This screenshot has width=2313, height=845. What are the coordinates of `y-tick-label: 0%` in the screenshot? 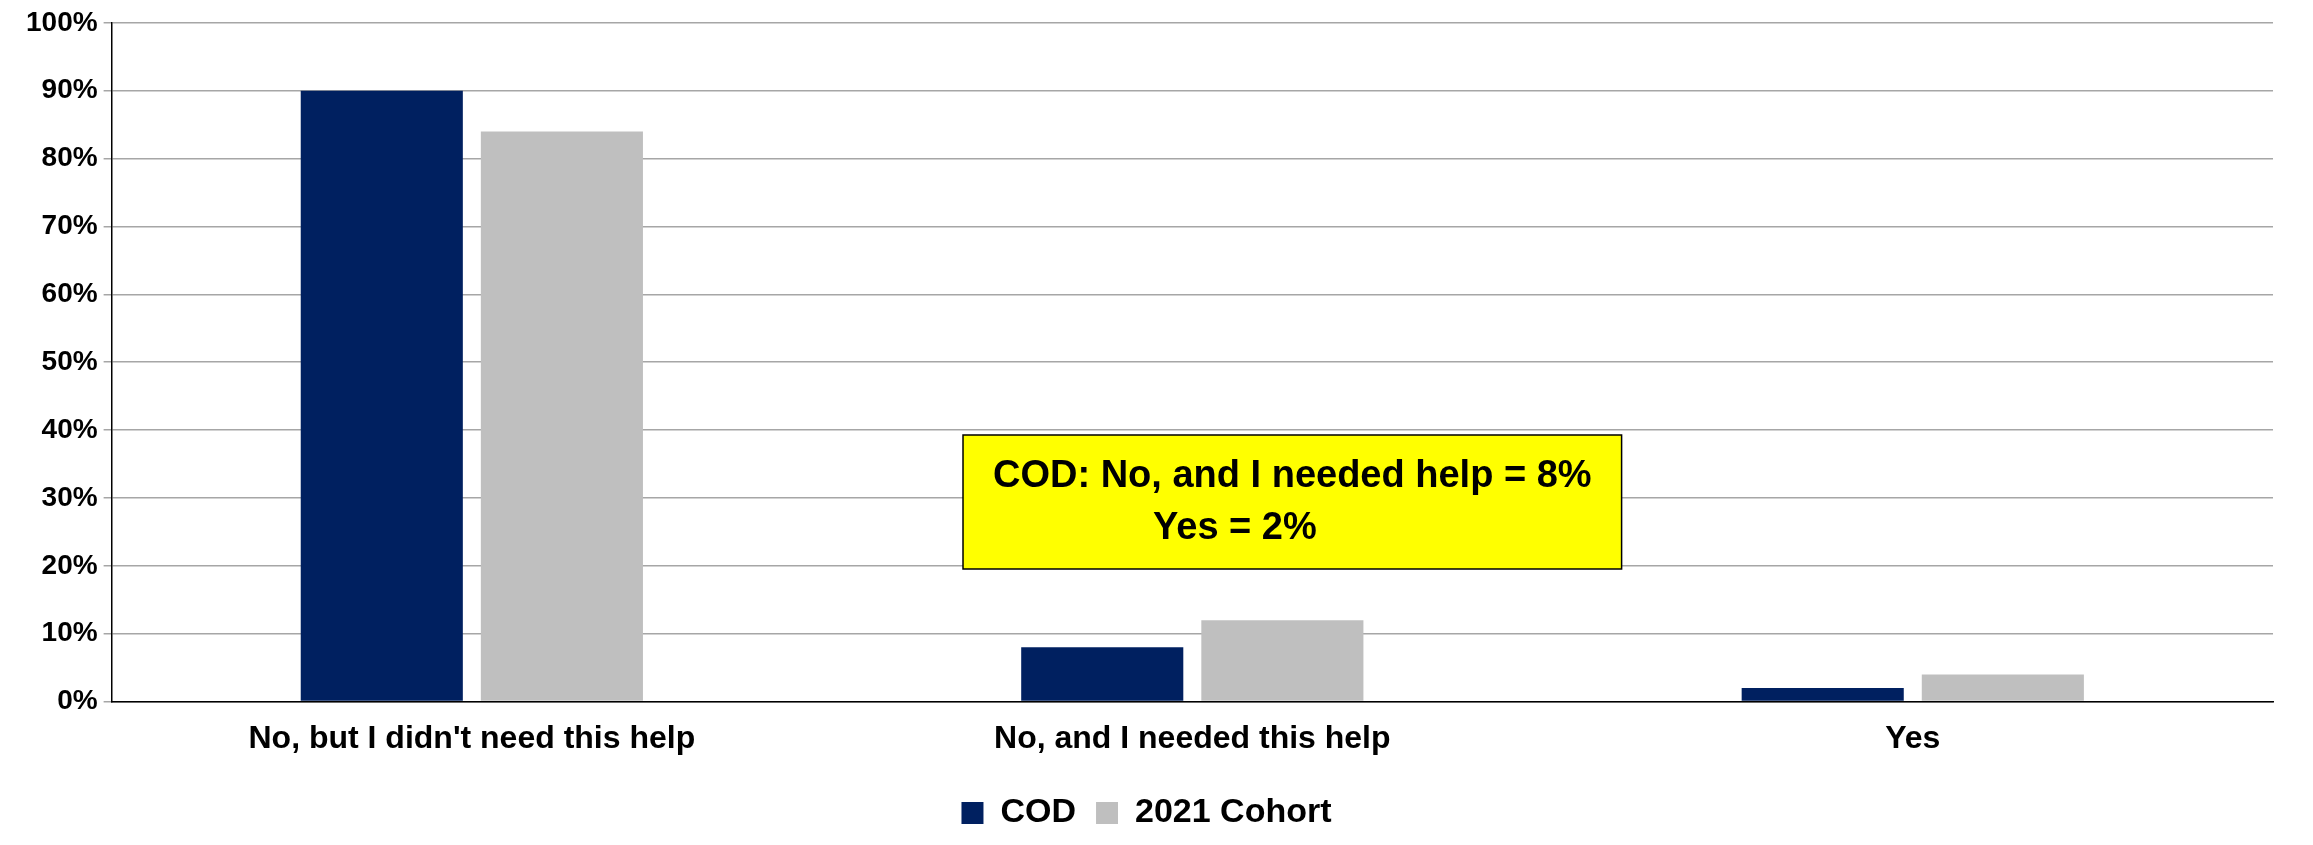 It's located at (77, 700).